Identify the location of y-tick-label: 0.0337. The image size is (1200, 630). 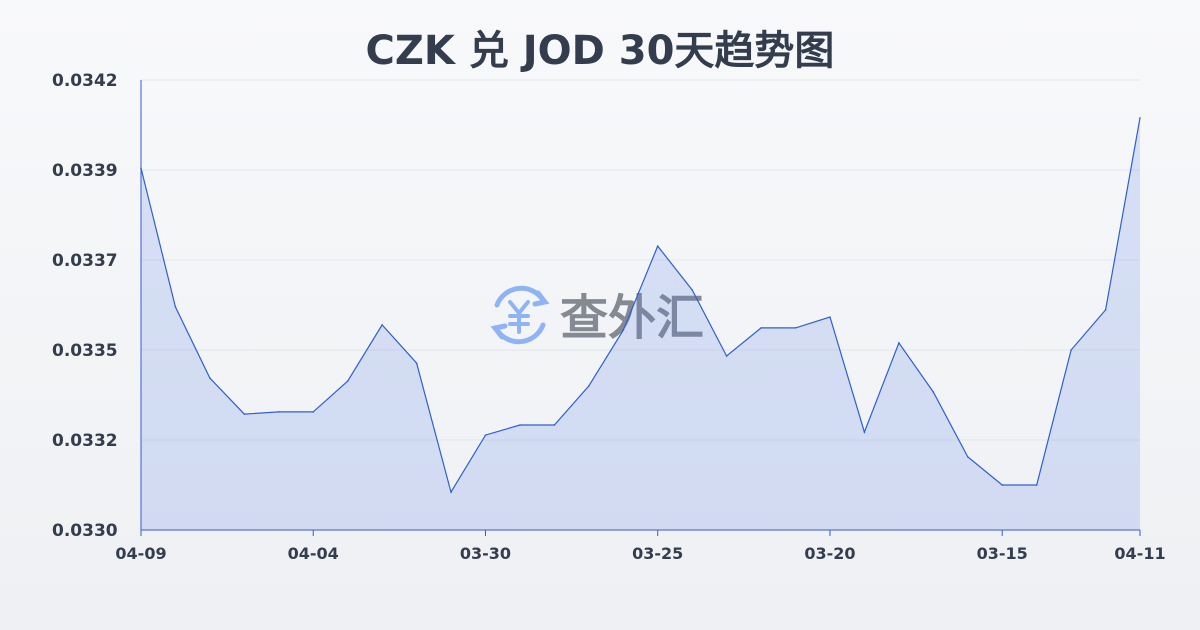
(85, 261).